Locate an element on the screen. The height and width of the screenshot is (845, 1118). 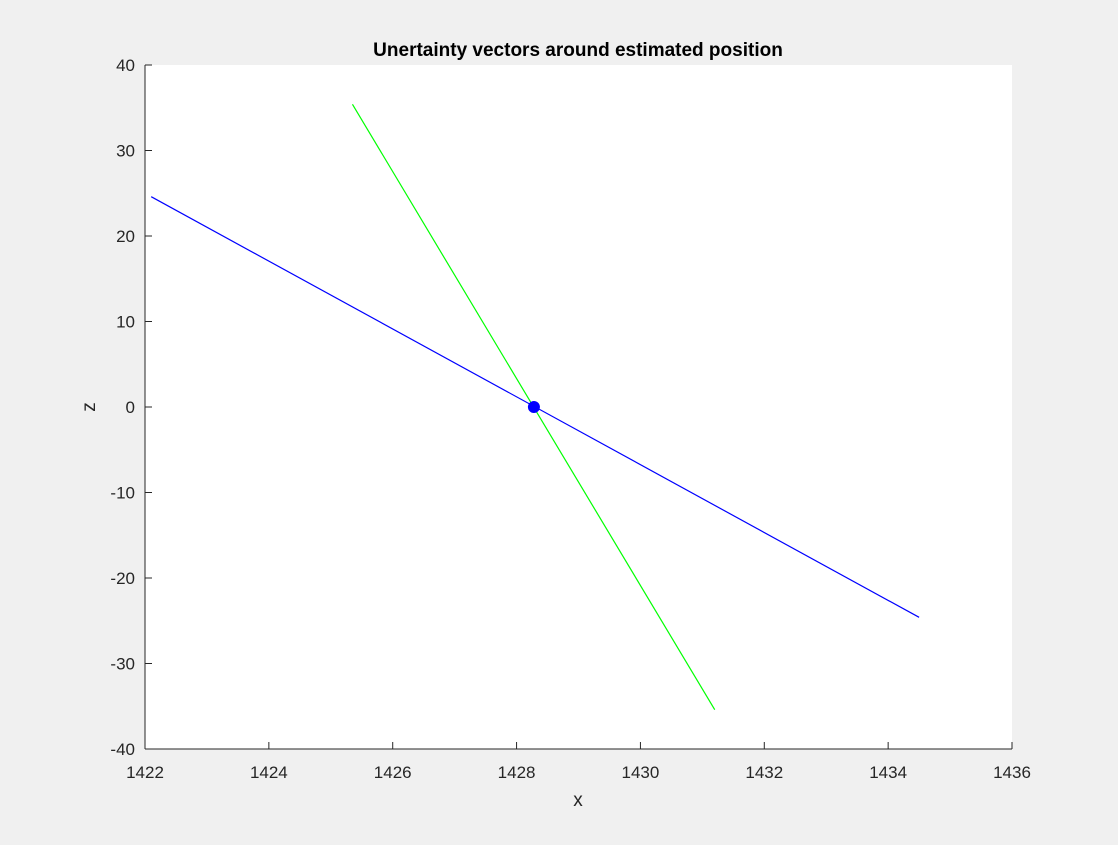
x-tick-label: 1426 is located at coordinates (393, 772).